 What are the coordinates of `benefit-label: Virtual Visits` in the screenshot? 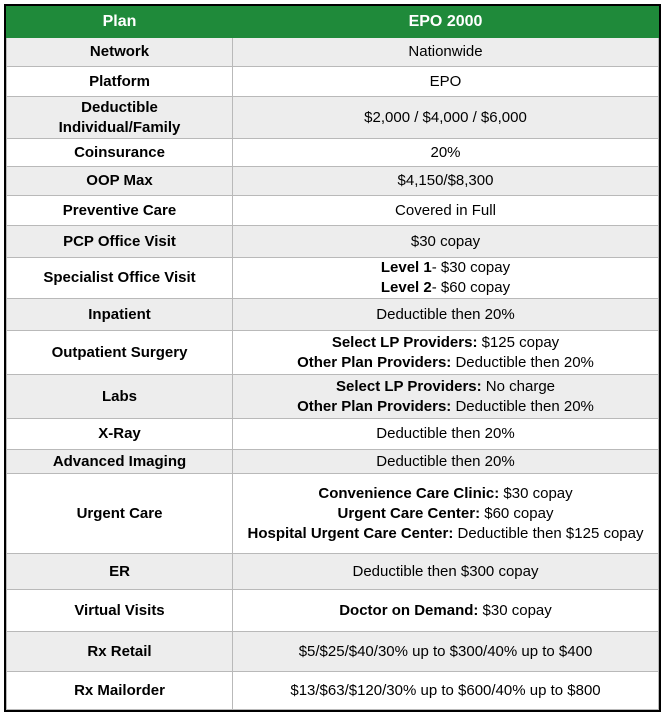 It's located at (119, 610).